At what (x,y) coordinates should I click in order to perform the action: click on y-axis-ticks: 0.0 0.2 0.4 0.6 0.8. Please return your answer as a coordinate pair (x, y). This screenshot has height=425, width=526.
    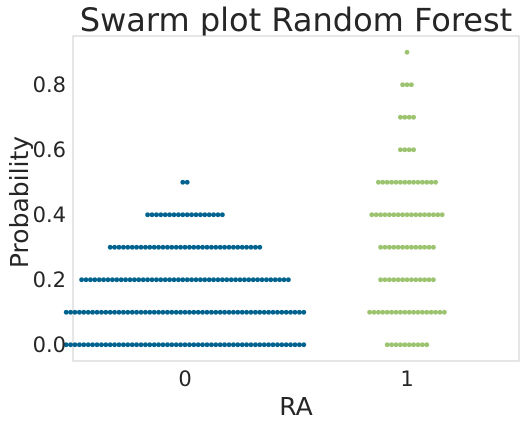
    Looking at the image, I should click on (49, 215).